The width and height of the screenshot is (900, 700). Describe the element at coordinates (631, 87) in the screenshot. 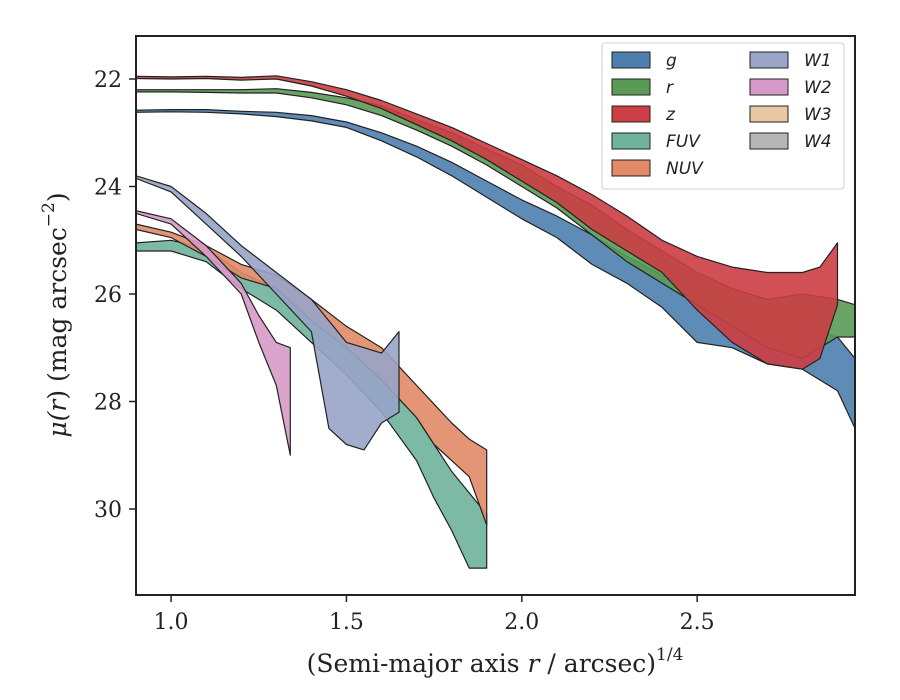

I see `legend-swatch-r` at that location.